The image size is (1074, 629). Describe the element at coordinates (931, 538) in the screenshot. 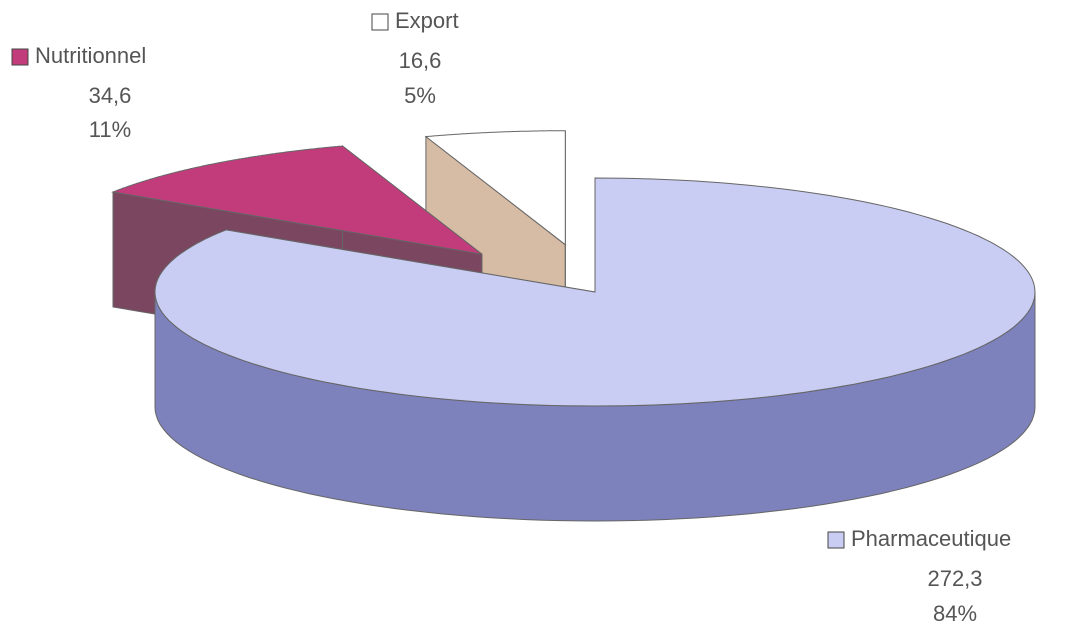

I see `category-label: Pharmaceutique` at that location.